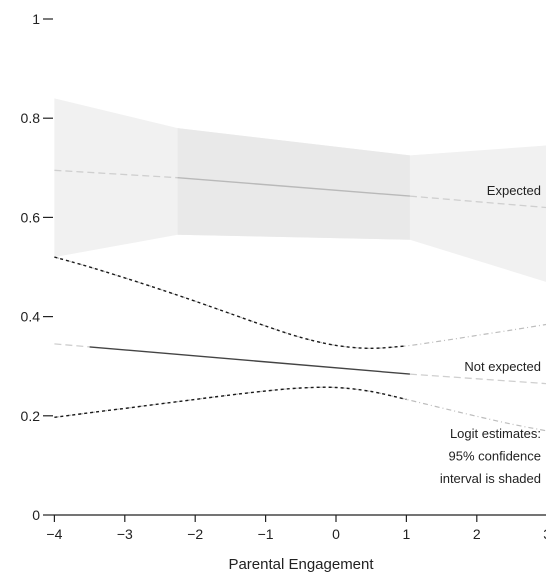 The image size is (546, 575). What do you see at coordinates (31, 317) in the screenshot?
I see `y-tick-label: 0.4` at bounding box center [31, 317].